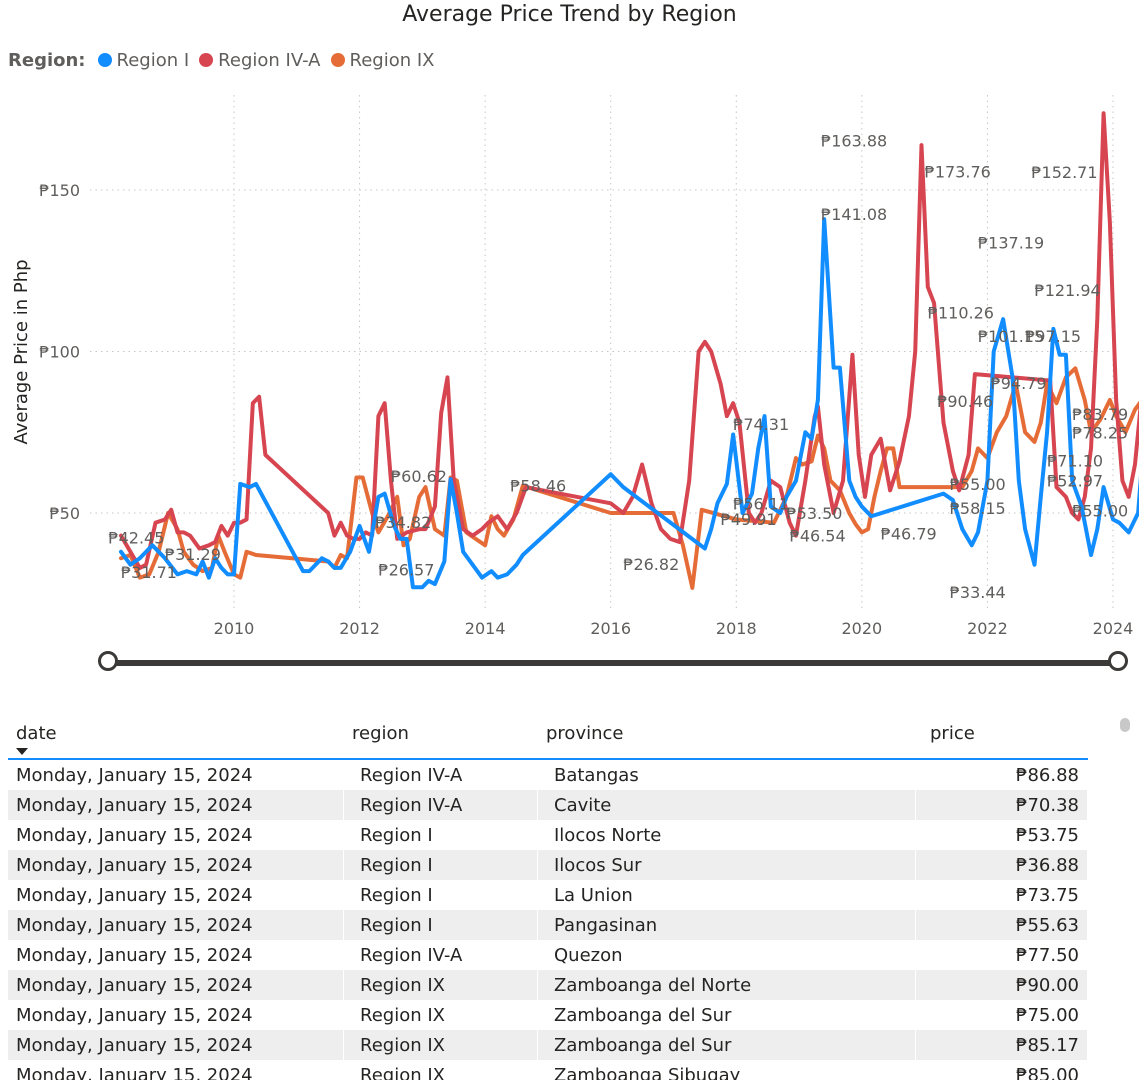  Describe the element at coordinates (382, 60) in the screenshot. I see `legend-item-region-ix: Region IX` at that location.